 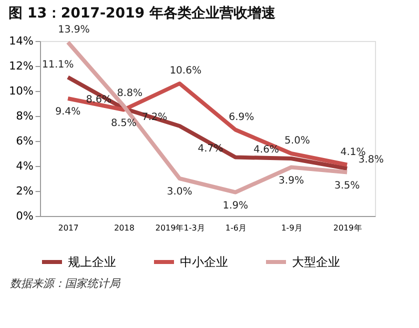 What do you see at coordinates (235, 206) in the screenshot?
I see `data-label: 1.9%` at bounding box center [235, 206].